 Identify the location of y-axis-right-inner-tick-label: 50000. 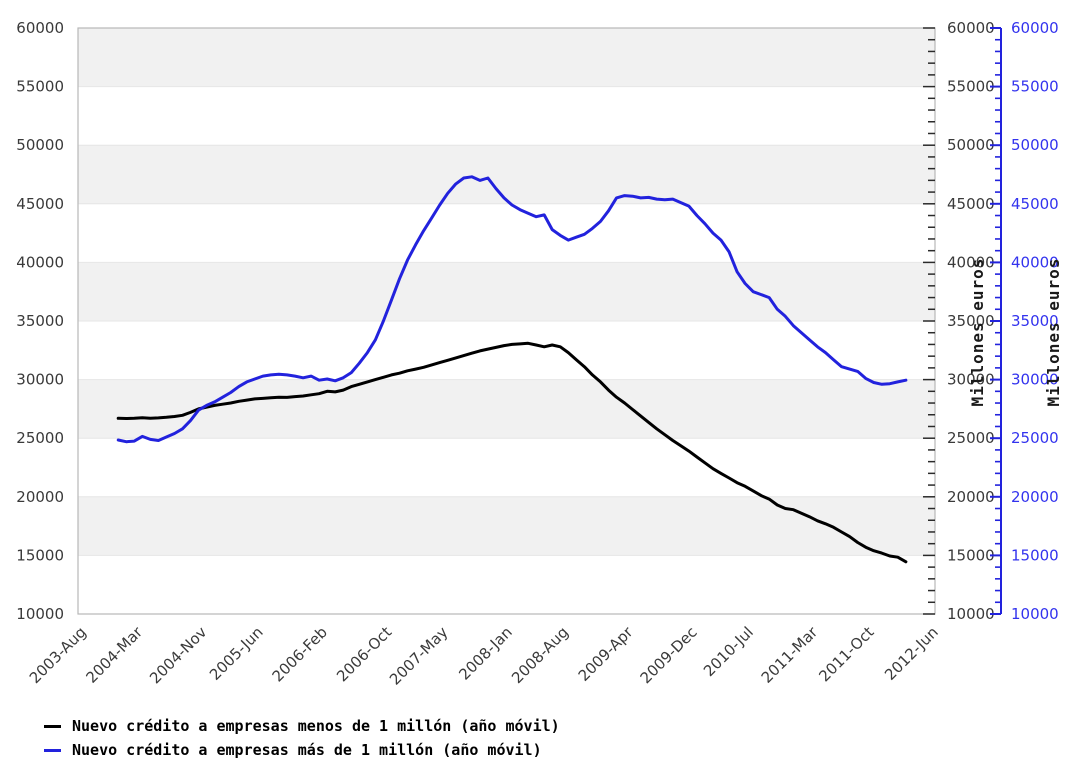
(971, 145).